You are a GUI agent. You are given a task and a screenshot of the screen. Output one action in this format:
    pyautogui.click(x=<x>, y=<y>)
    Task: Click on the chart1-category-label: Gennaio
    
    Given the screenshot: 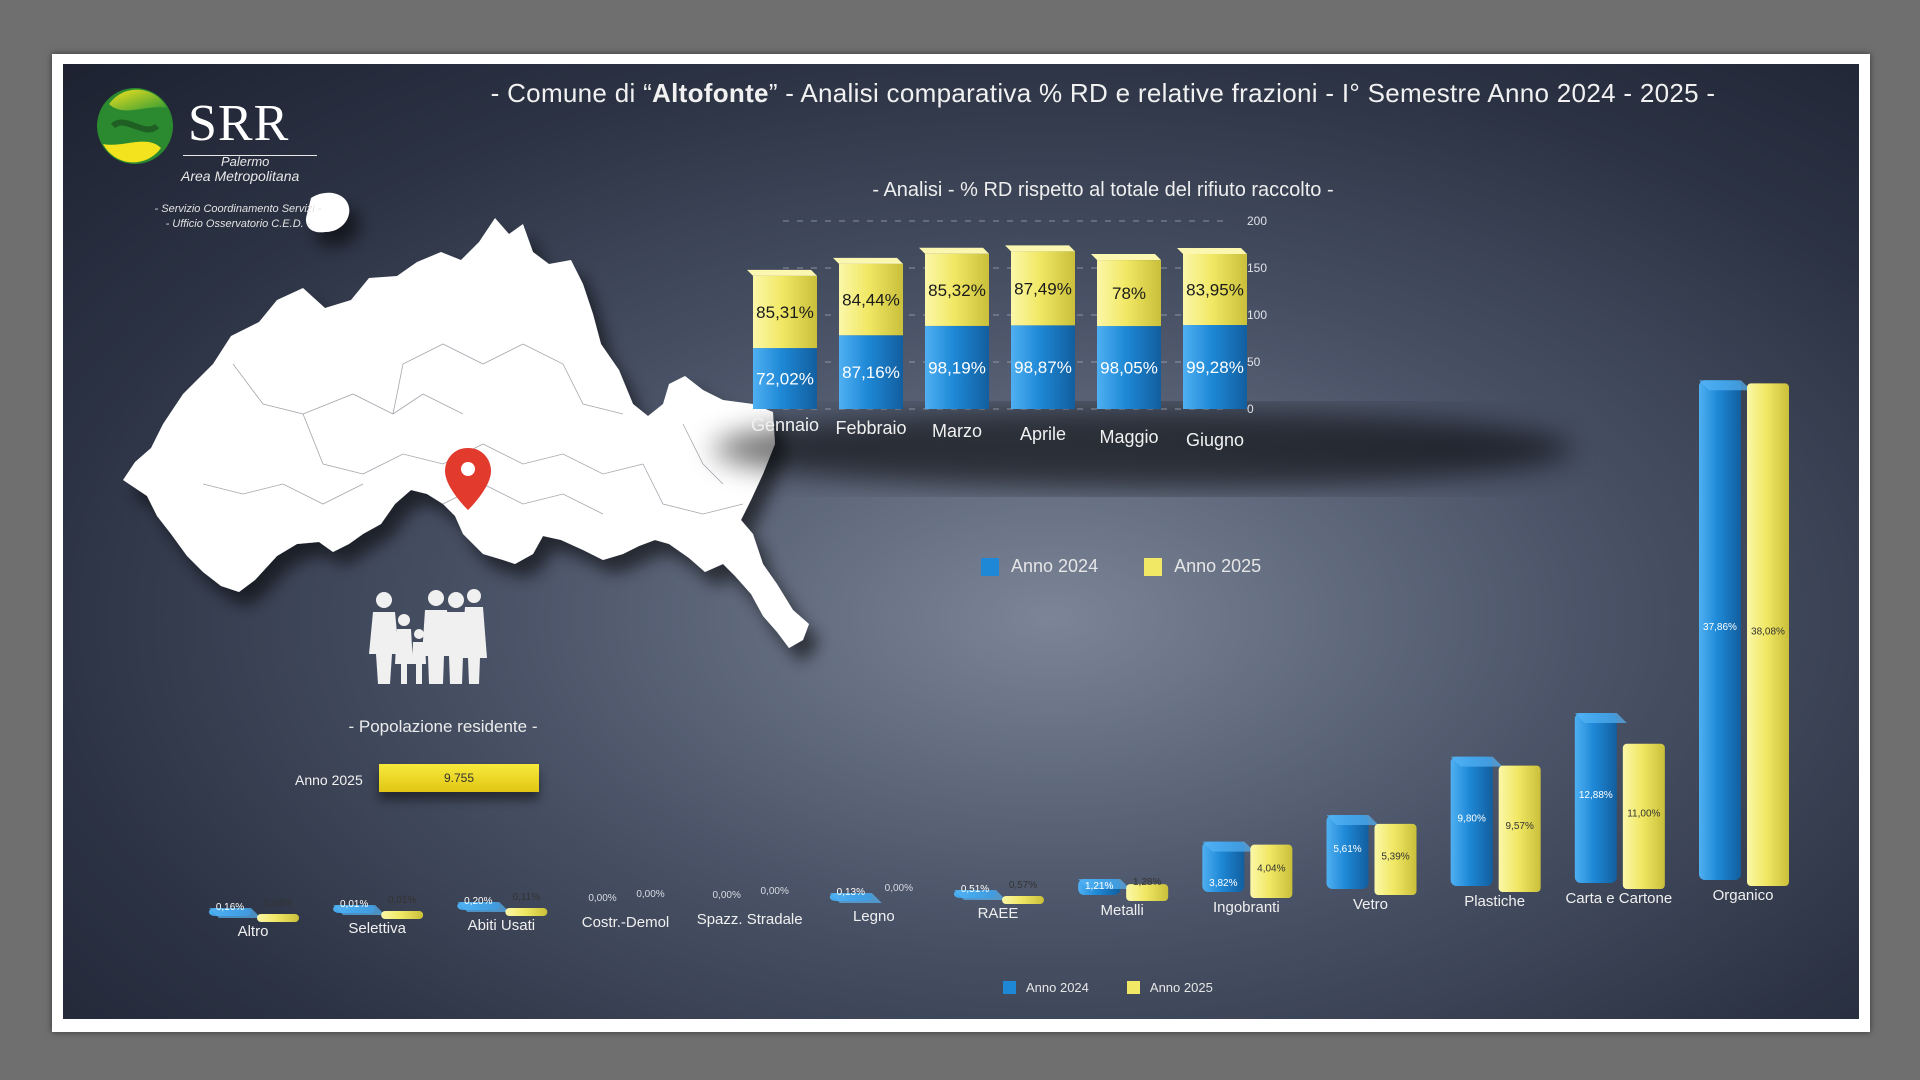 What is the action you would take?
    pyautogui.click(x=785, y=425)
    